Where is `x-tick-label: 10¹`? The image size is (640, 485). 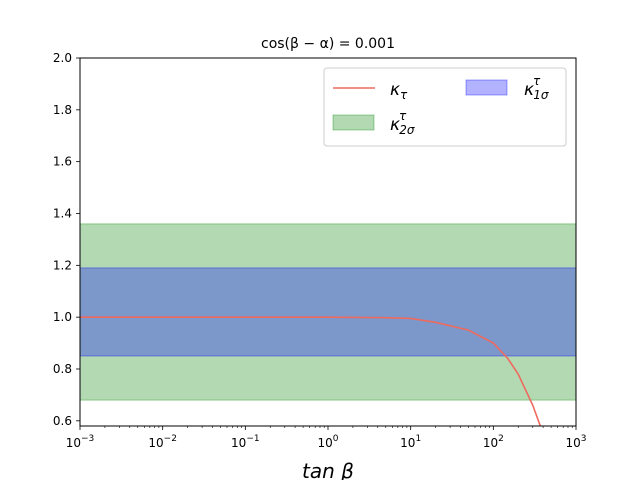 x-tick-label: 10¹ is located at coordinates (410, 442).